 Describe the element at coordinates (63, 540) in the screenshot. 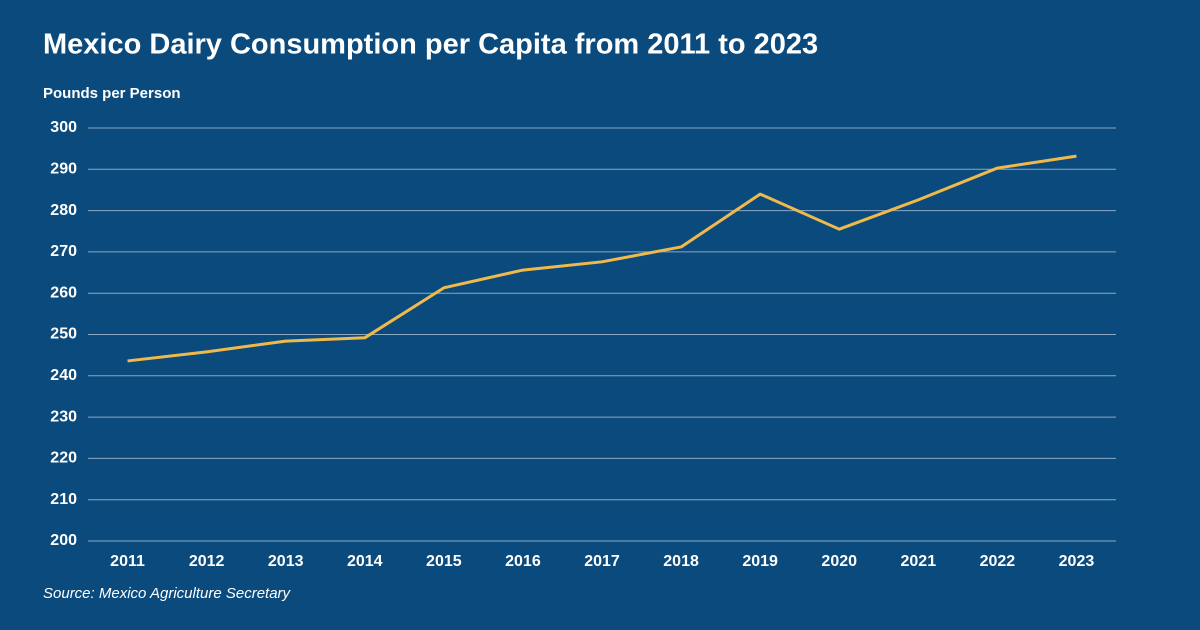

I see `y-tick-label: 200` at that location.